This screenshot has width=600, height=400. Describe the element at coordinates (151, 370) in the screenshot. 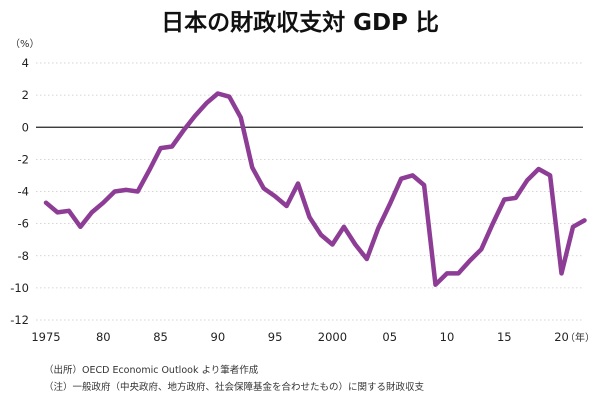

I see `source-note: （出所）OECD Economic Outlook より筆者作成` at that location.